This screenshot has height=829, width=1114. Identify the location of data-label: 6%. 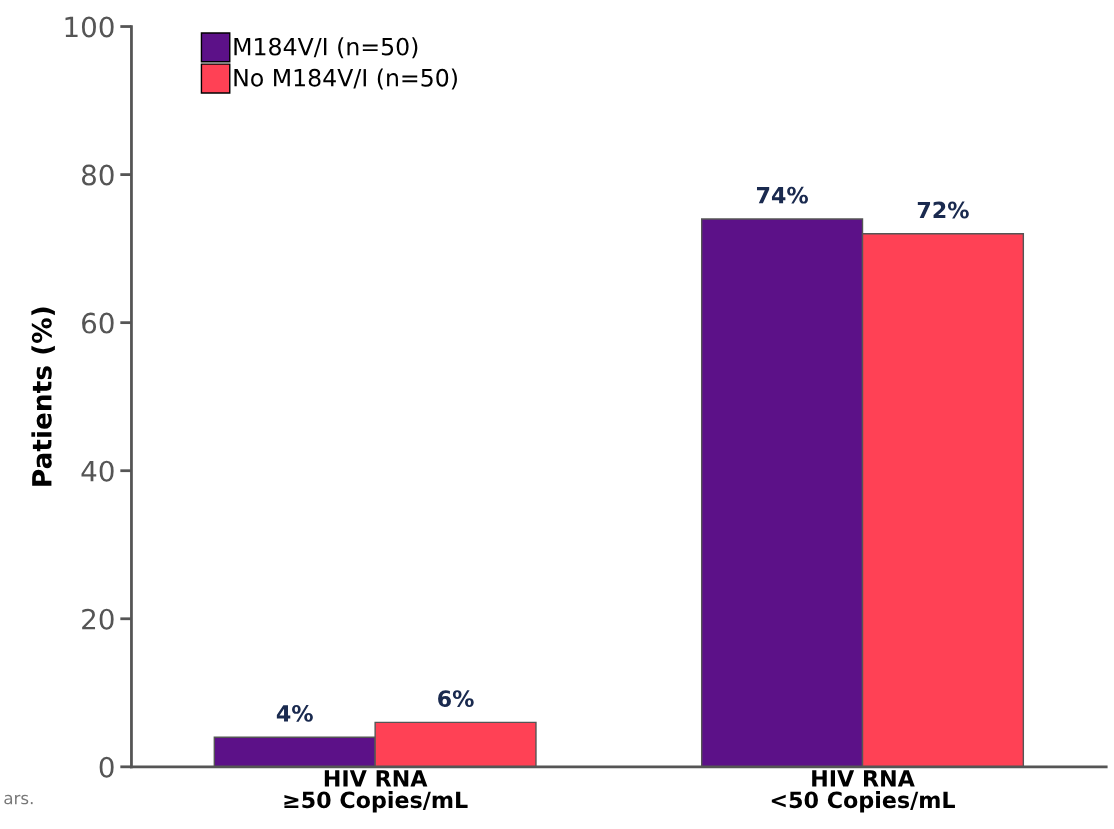
(456, 698).